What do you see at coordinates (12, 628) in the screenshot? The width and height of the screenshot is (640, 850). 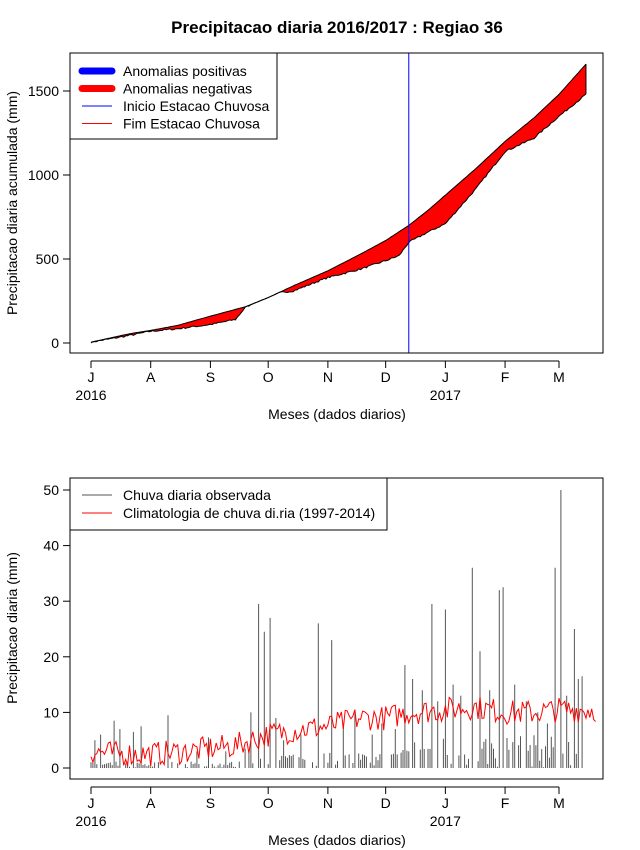 I see `daily-y-label: Precipitacao diaria (mm)` at bounding box center [12, 628].